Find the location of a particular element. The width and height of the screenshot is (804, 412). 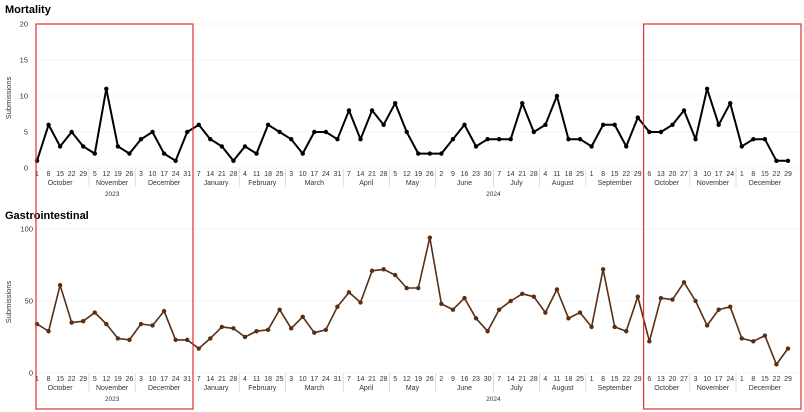

mortality-month-label: October is located at coordinates (61, 183).